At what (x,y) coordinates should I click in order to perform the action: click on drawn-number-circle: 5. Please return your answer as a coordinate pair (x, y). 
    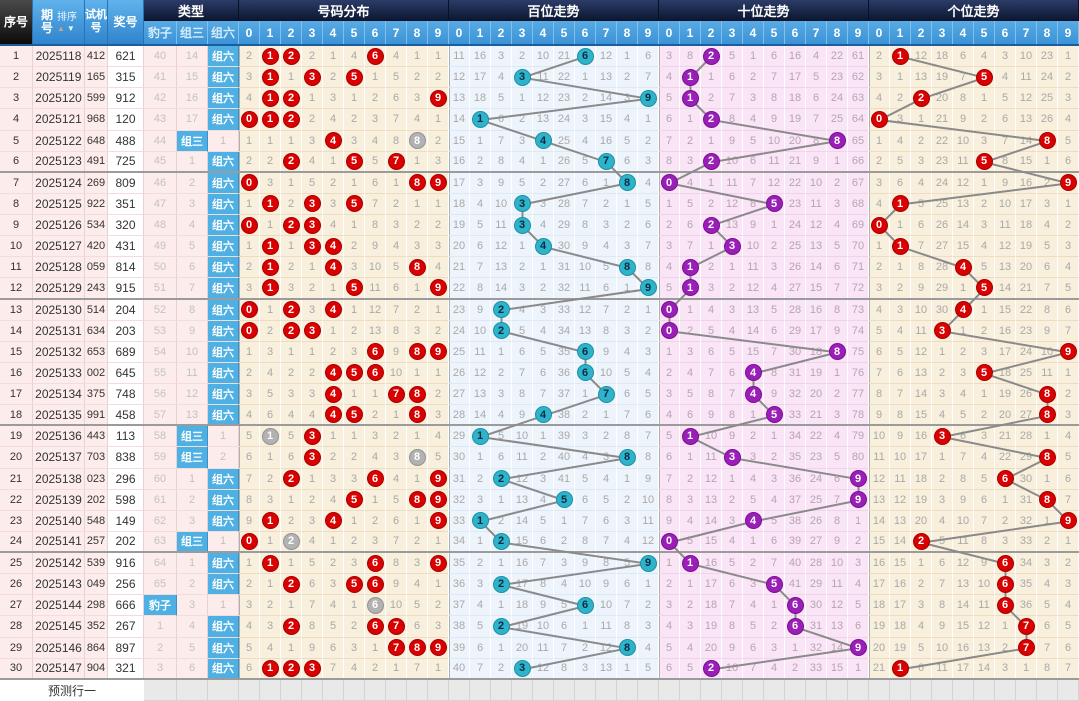
    Looking at the image, I should click on (774, 204).